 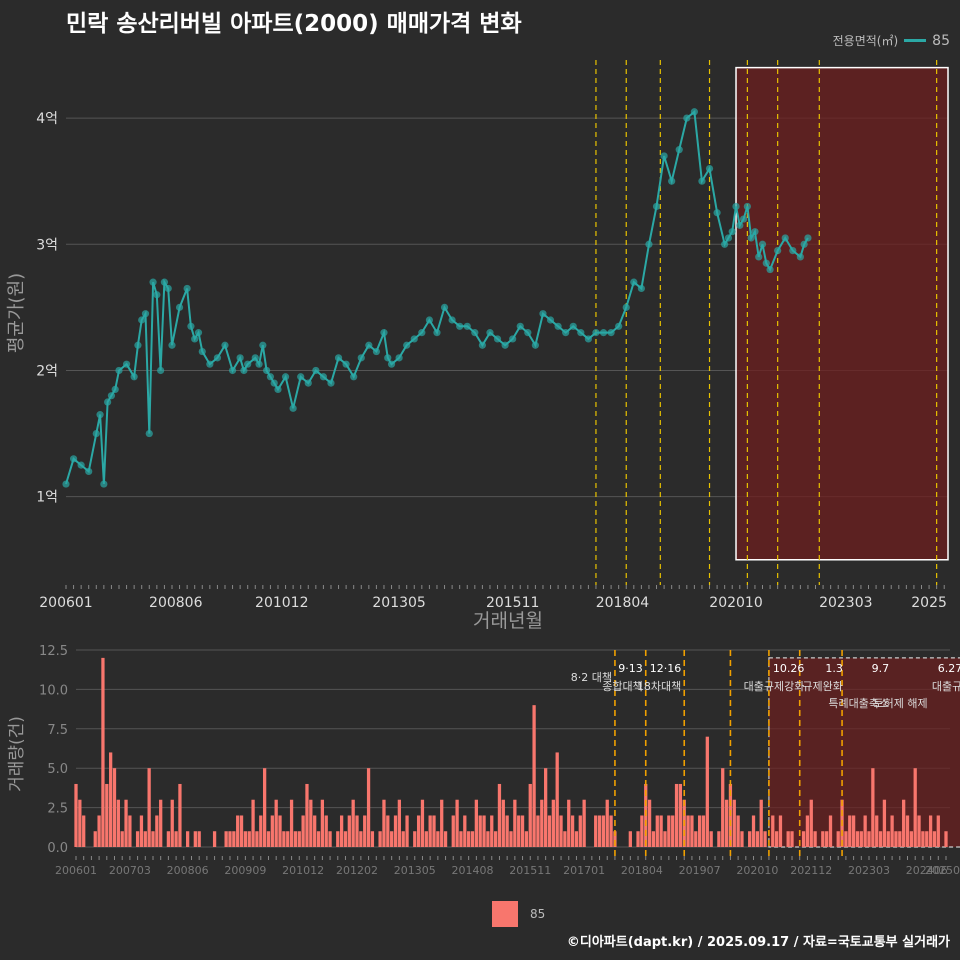 I want to click on volume-x-tick-label: 202010, so click(x=757, y=870).